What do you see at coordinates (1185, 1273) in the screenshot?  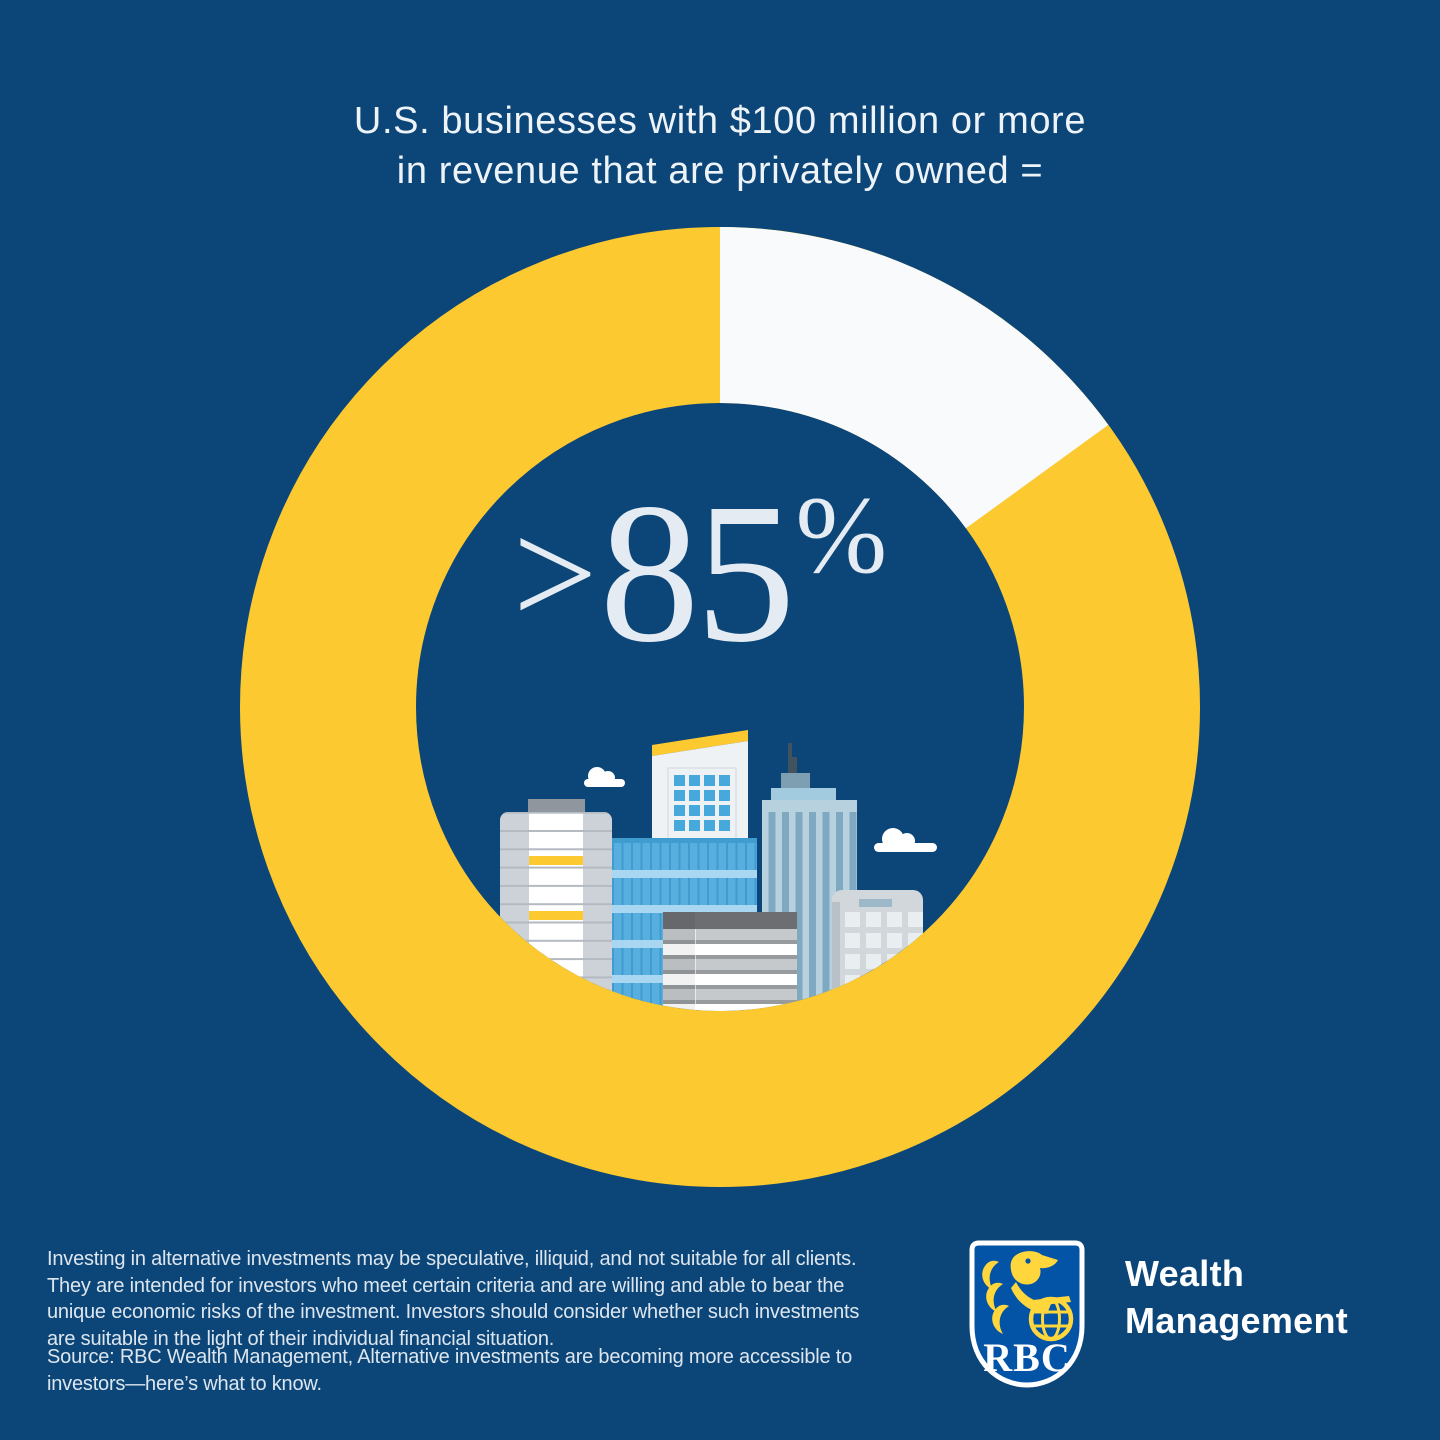 I see `brand-name-line-1: Wealth` at bounding box center [1185, 1273].